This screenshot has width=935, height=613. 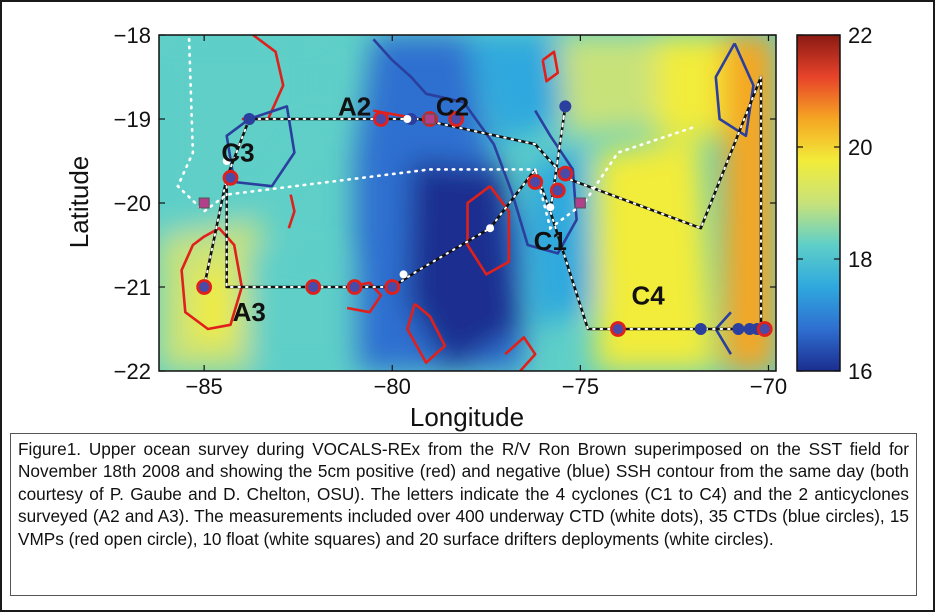 What do you see at coordinates (580, 386) in the screenshot?
I see `x-tick-label: −75` at bounding box center [580, 386].